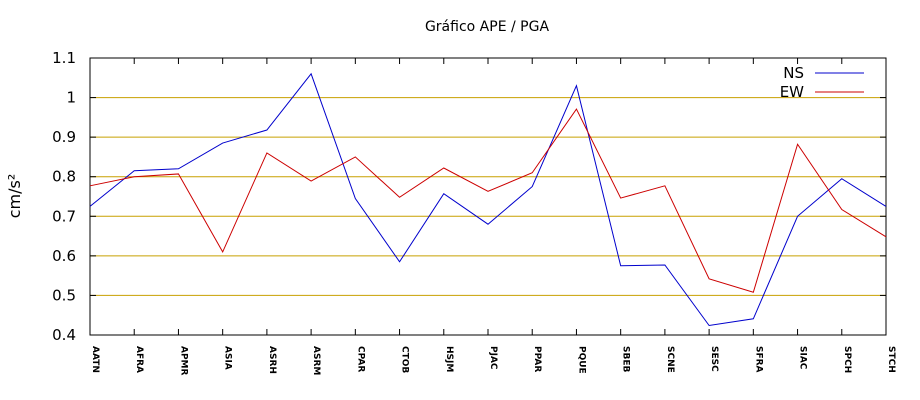  Describe the element at coordinates (493, 358) in the screenshot. I see `x-tick-label: PJAC` at that location.